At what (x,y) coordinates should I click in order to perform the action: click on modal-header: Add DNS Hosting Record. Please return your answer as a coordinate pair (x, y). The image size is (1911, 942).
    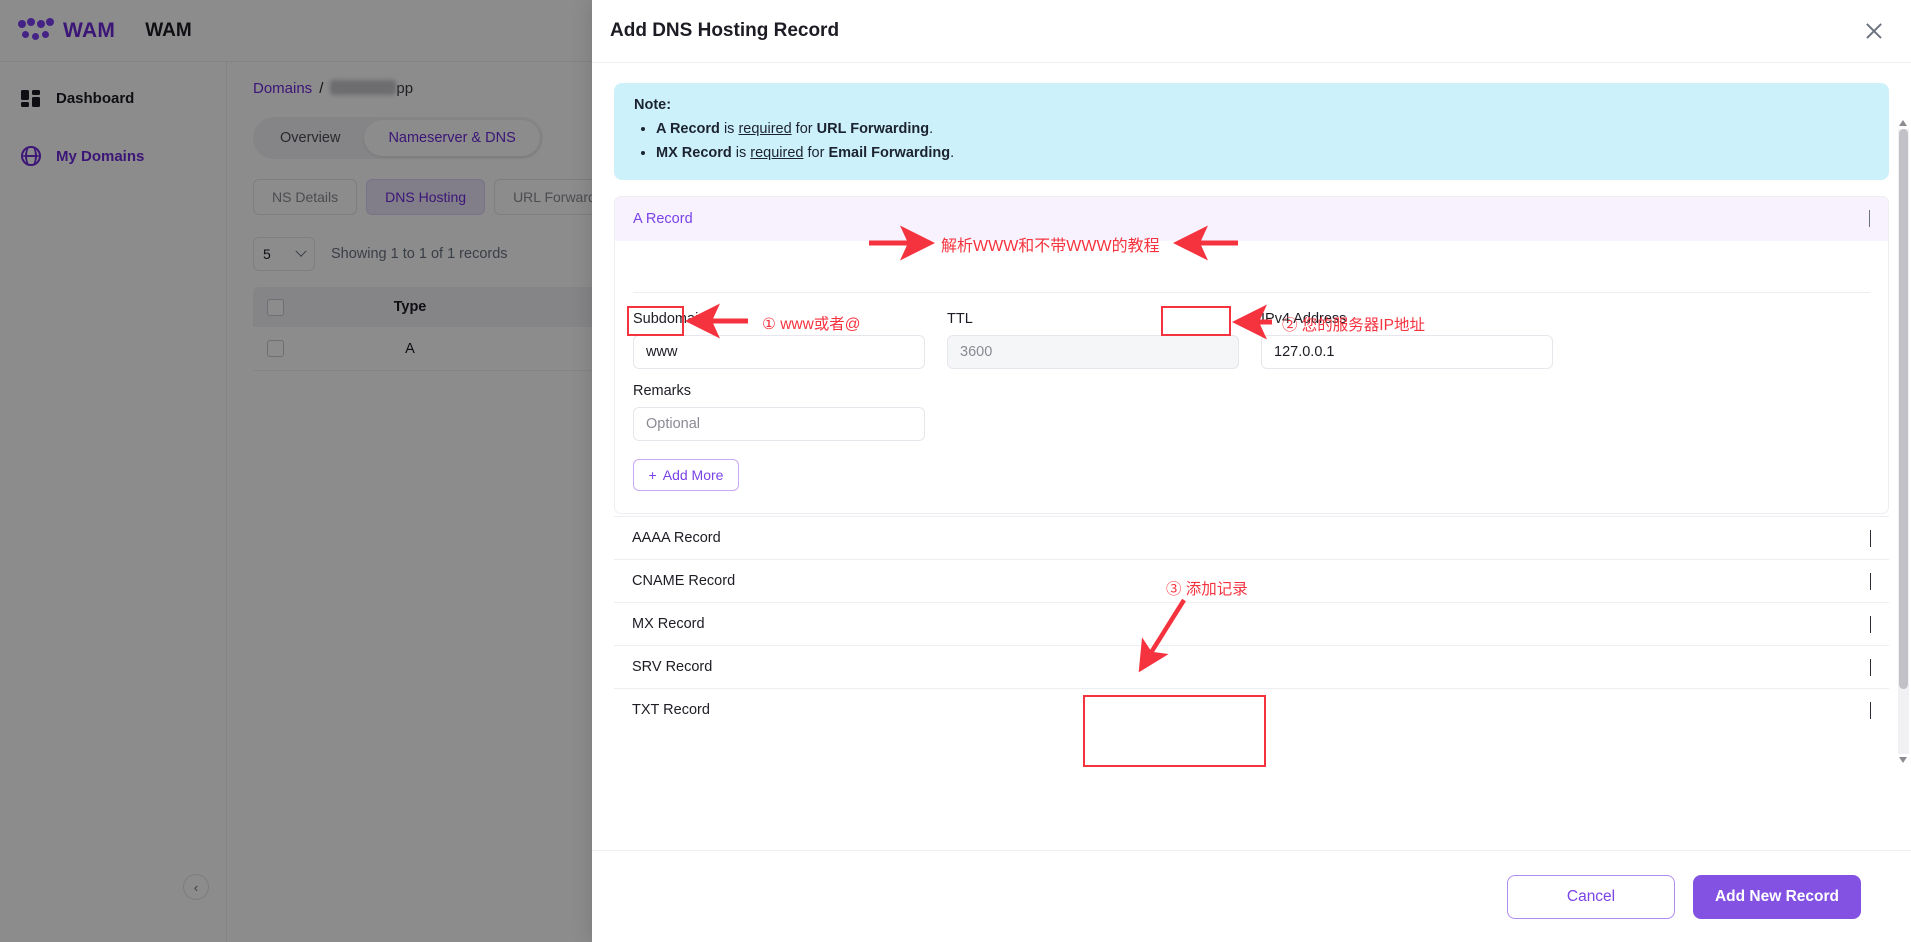
    Looking at the image, I should click on (1251, 31).